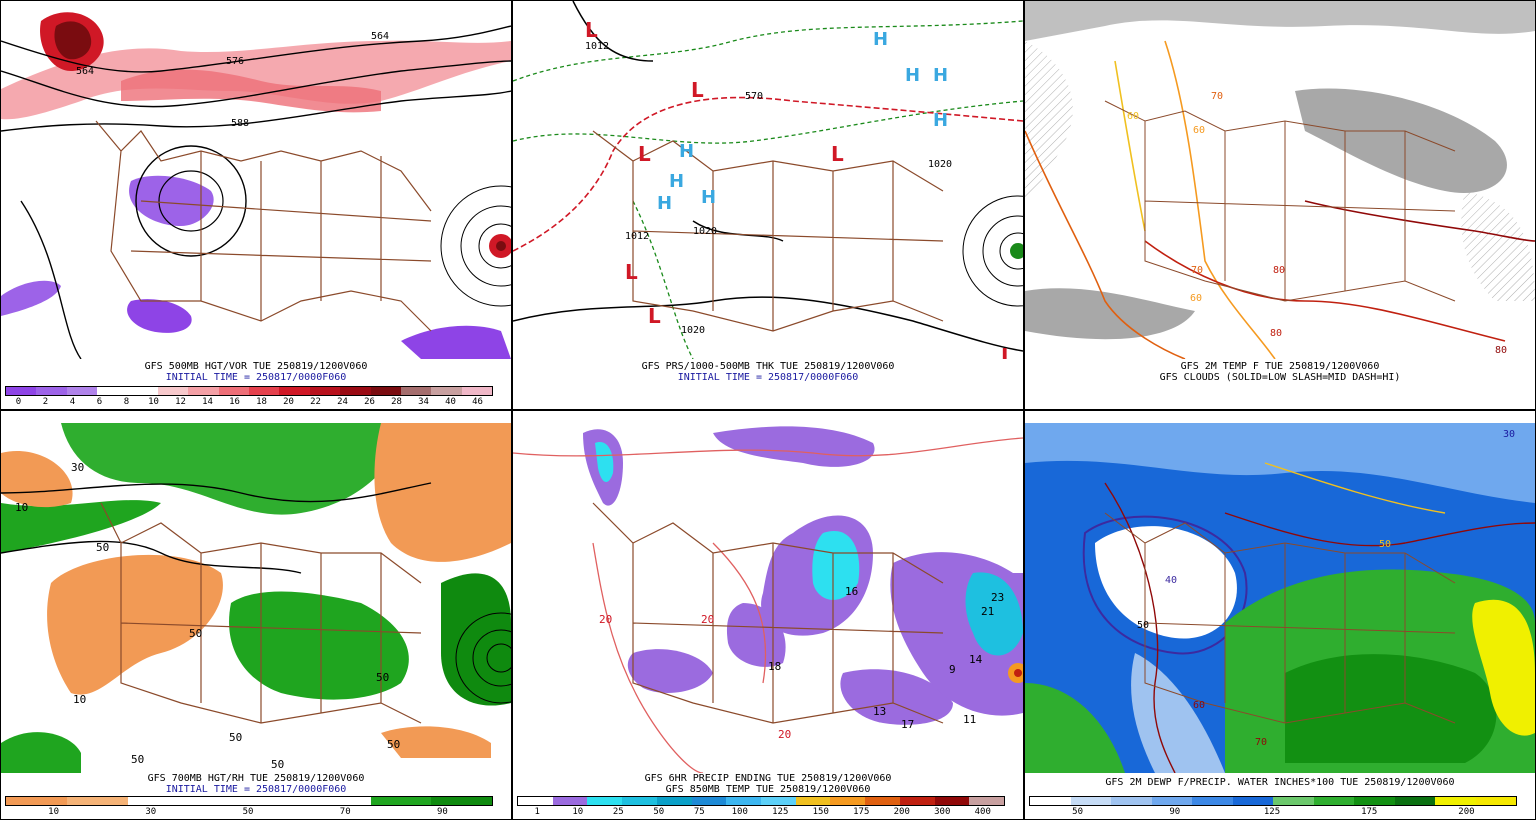 The image size is (1536, 820). I want to click on temp-70b, so click(1105, 244).